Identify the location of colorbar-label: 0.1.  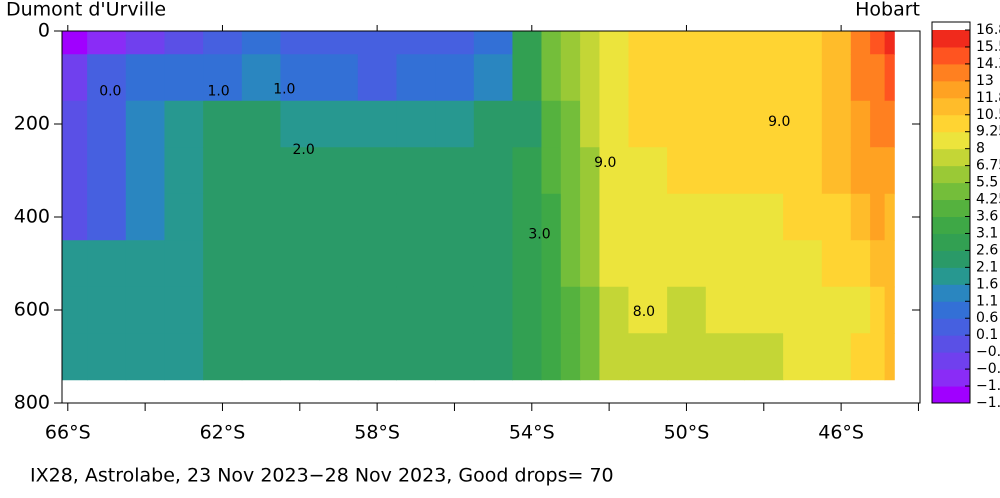
(987, 335).